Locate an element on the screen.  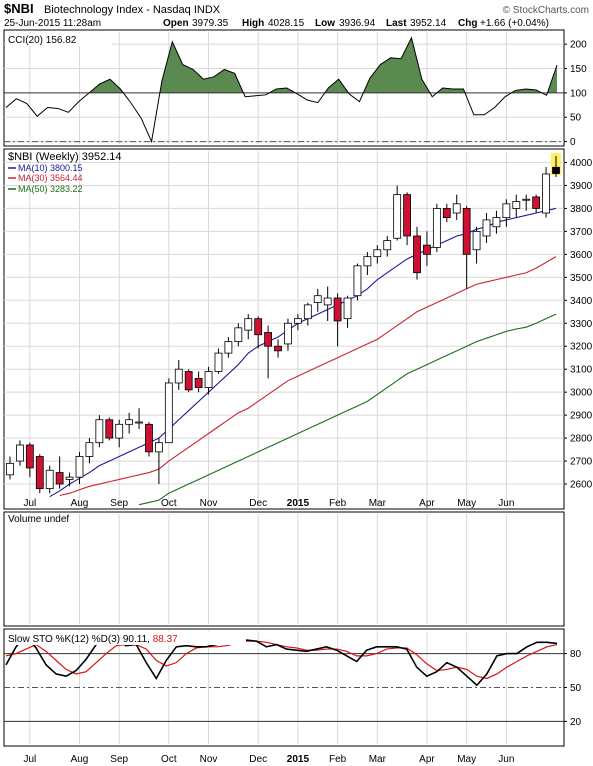
symbol-text: $NBI is located at coordinates (19, 8).